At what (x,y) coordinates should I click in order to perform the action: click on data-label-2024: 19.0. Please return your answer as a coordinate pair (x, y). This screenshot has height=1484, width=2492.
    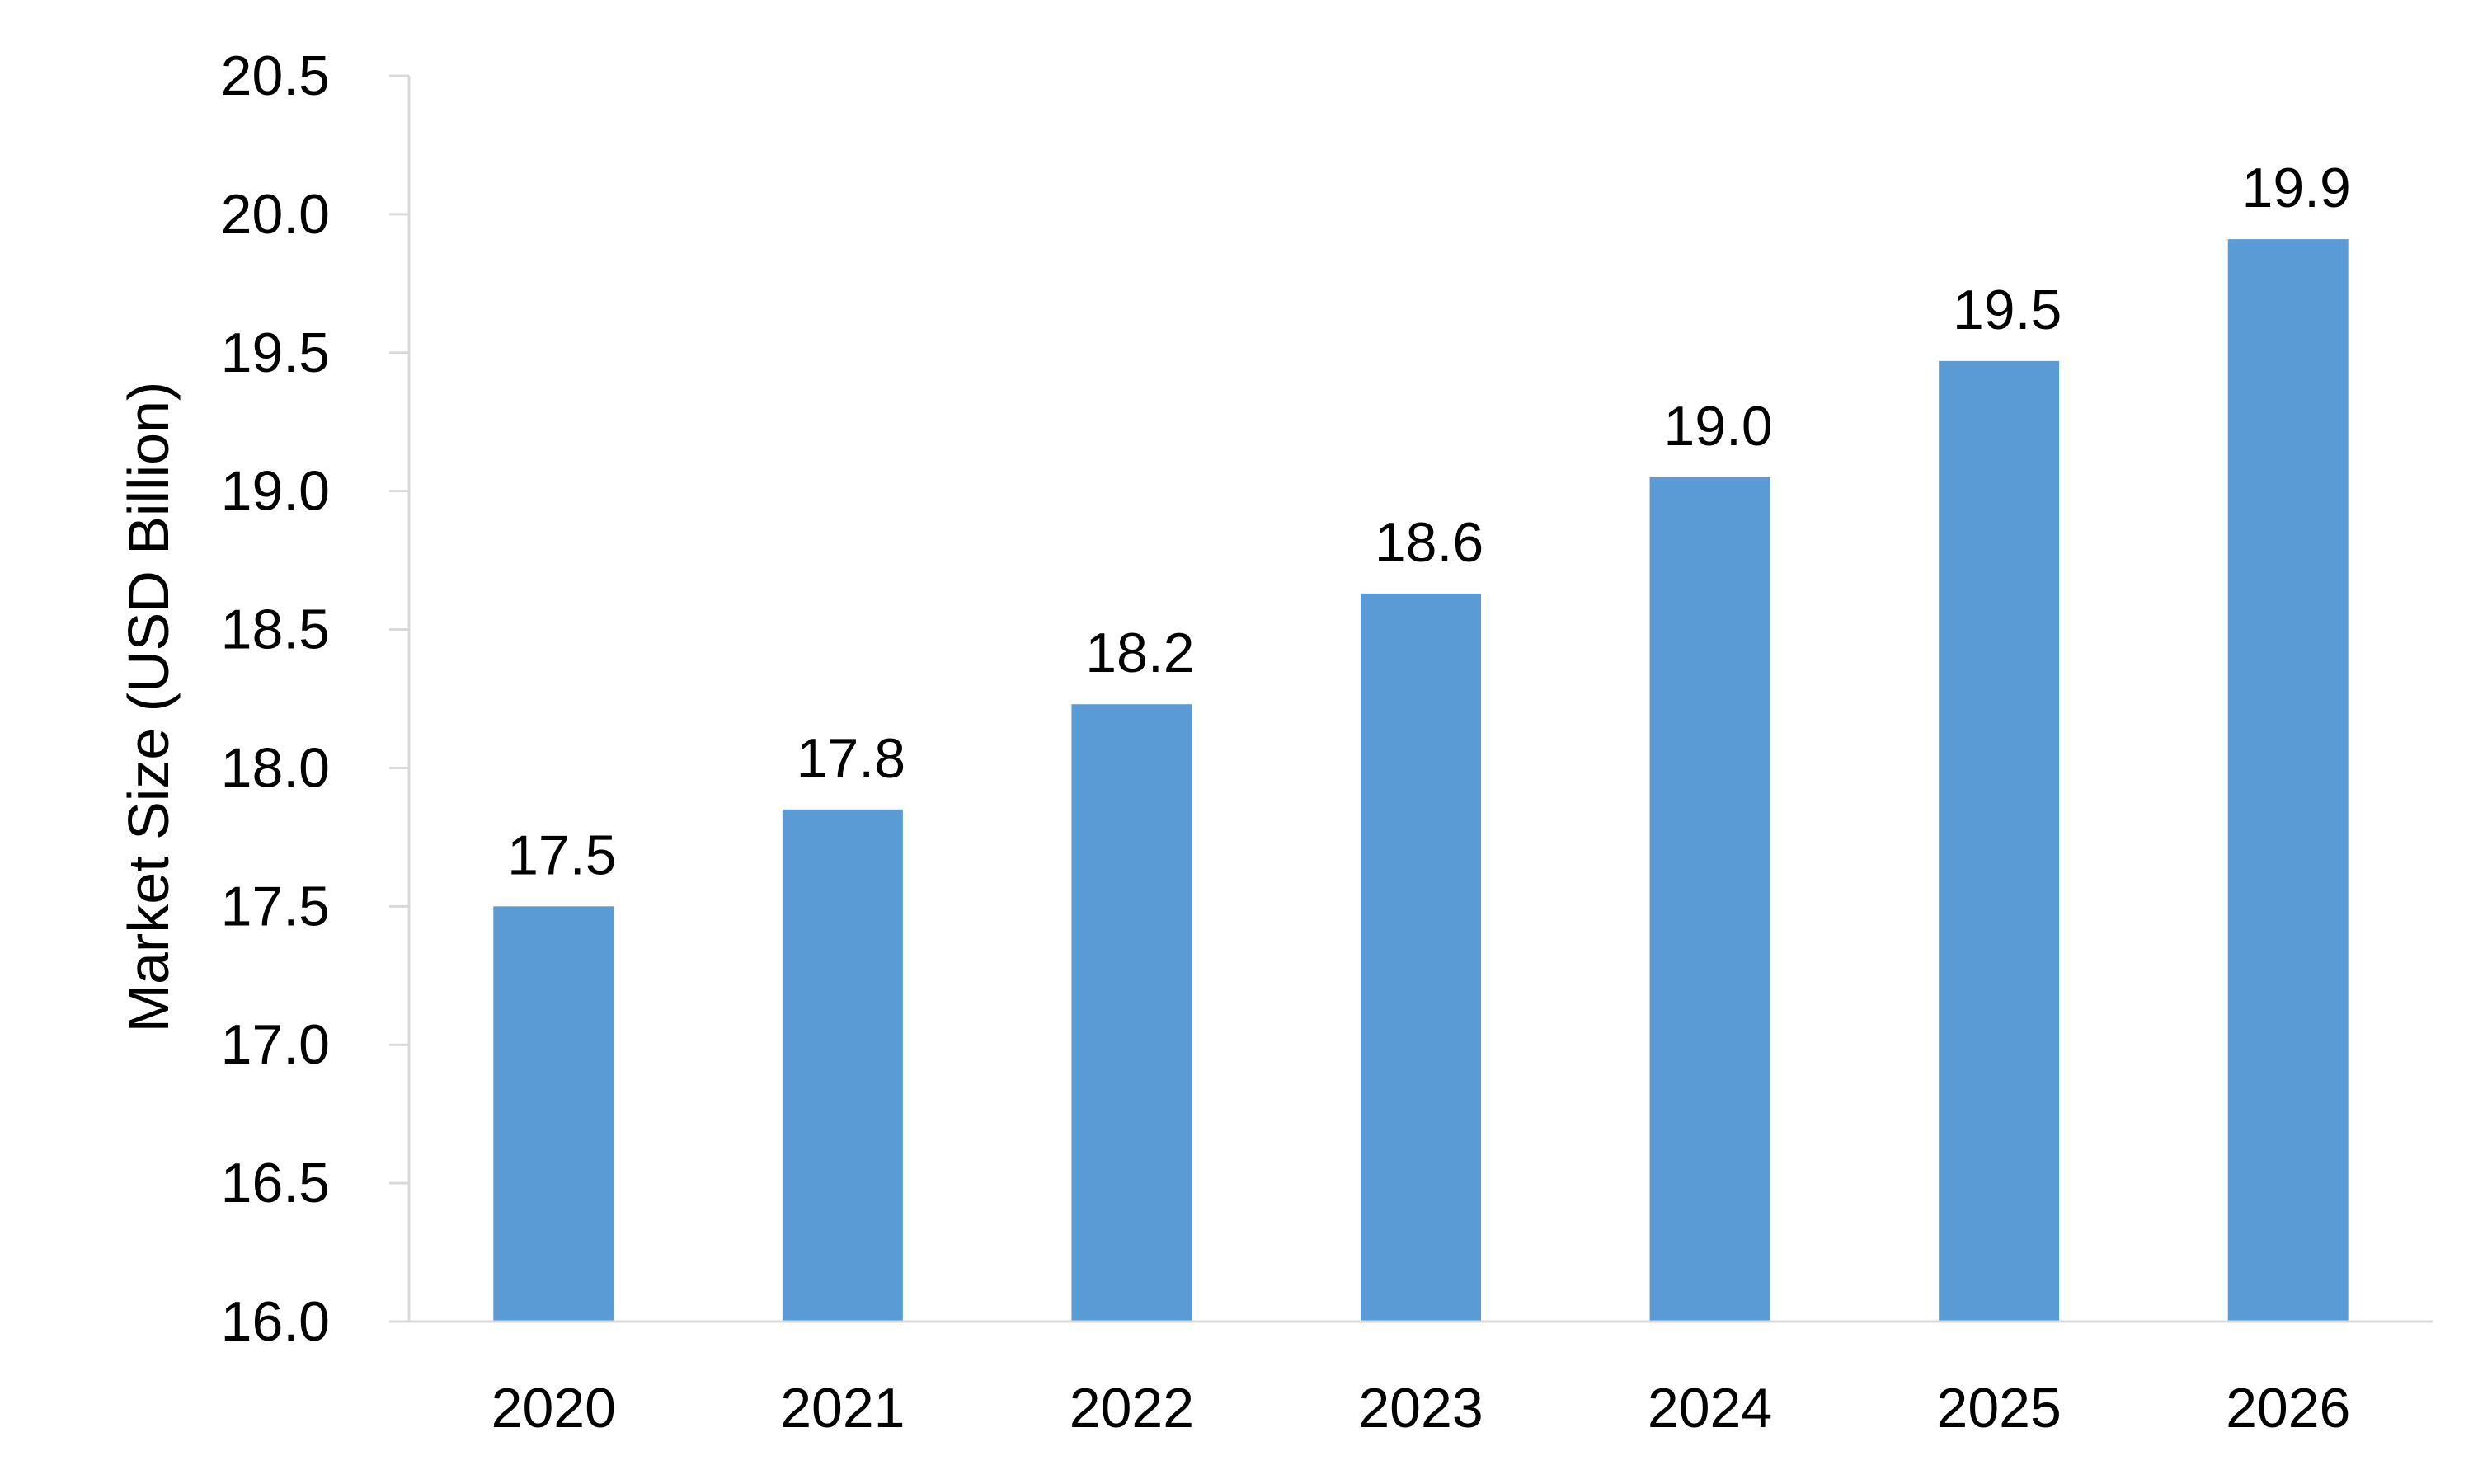
    Looking at the image, I should click on (1718, 426).